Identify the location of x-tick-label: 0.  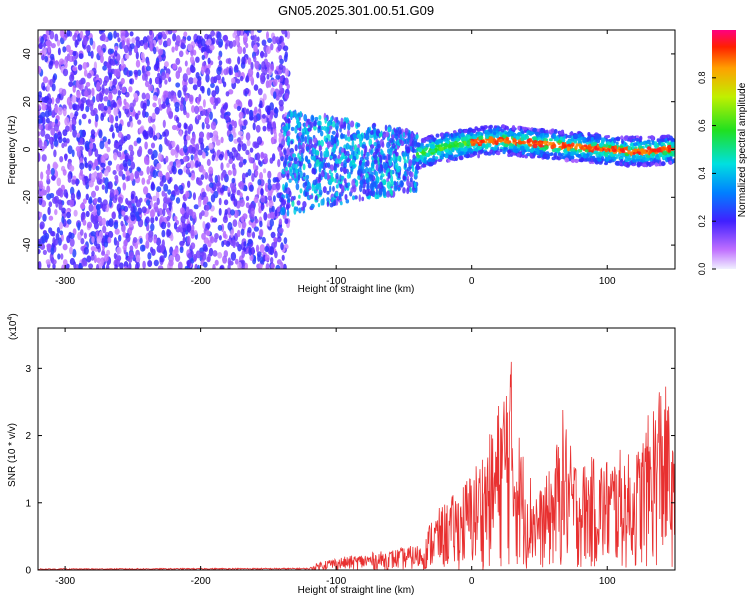
(472, 281).